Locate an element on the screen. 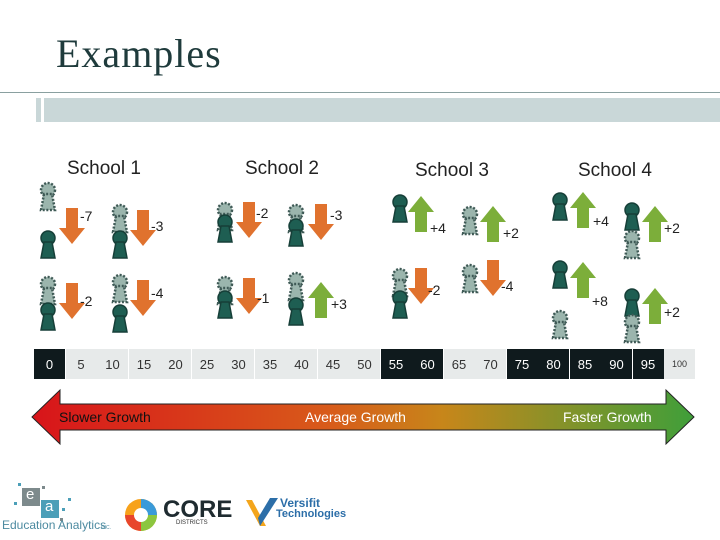 The width and height of the screenshot is (720, 540). ea-letter-a: a is located at coordinates (49, 506).